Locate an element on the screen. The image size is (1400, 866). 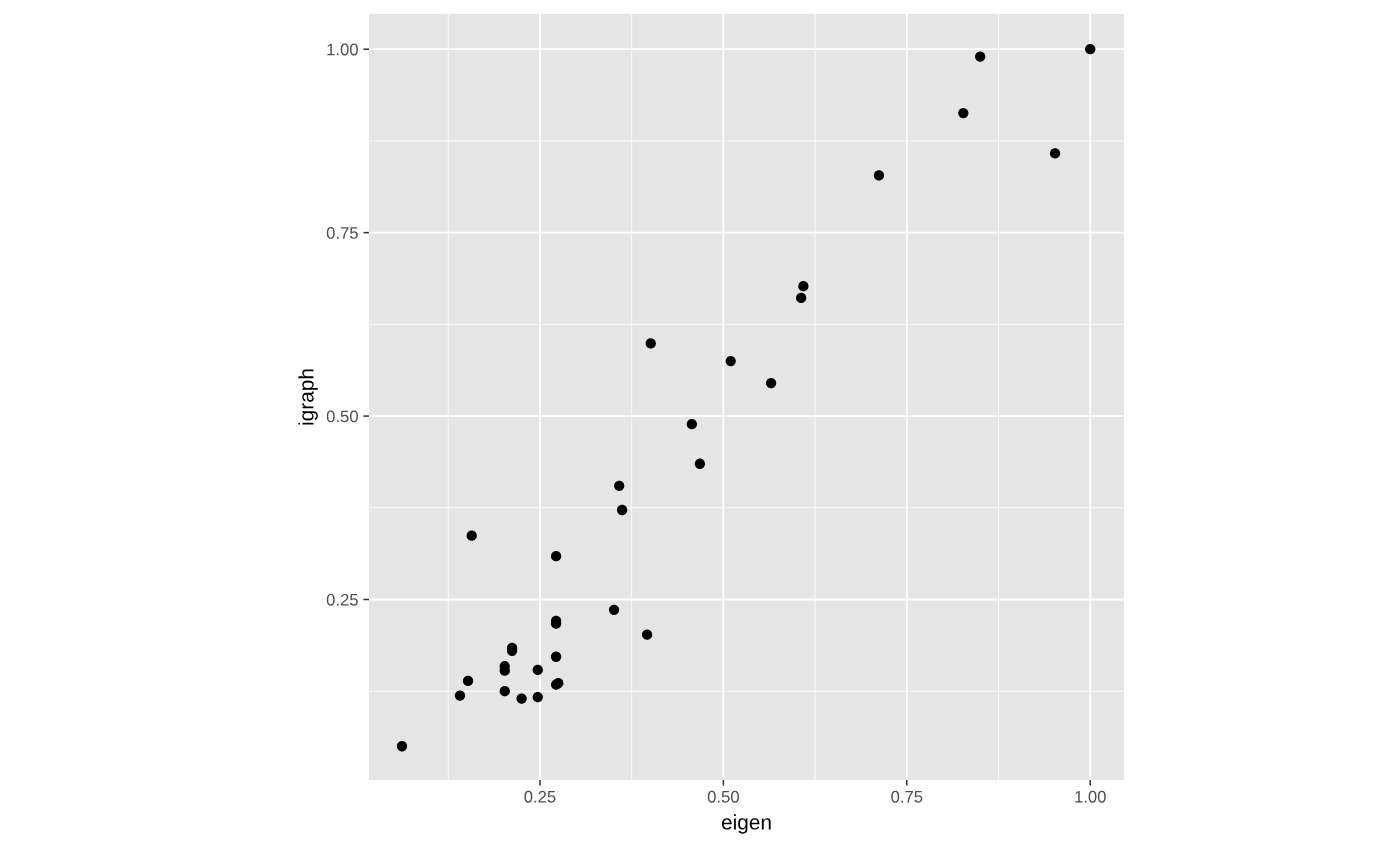
y-tick-label: 0.50 is located at coordinates (342, 416).